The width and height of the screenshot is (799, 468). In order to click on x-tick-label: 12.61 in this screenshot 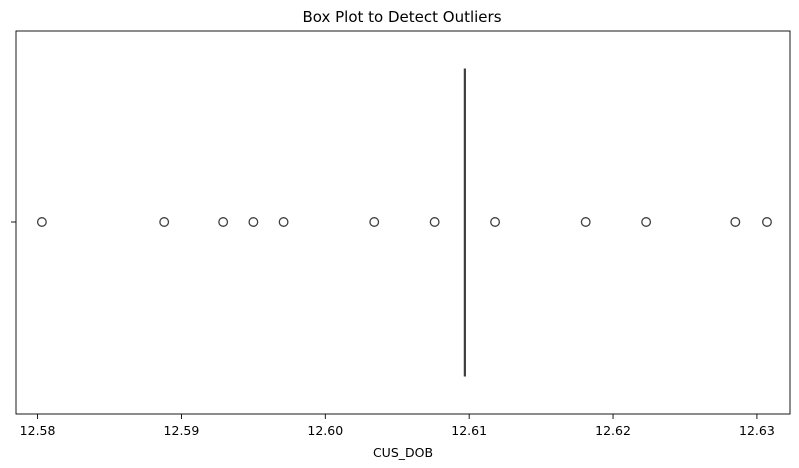, I will do `click(469, 430)`.